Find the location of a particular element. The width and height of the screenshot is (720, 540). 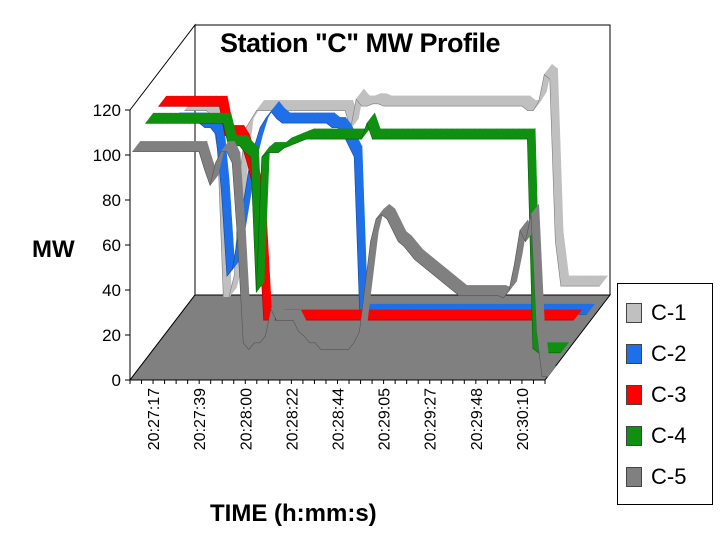

legend-swatch-c4 is located at coordinates (634, 436).